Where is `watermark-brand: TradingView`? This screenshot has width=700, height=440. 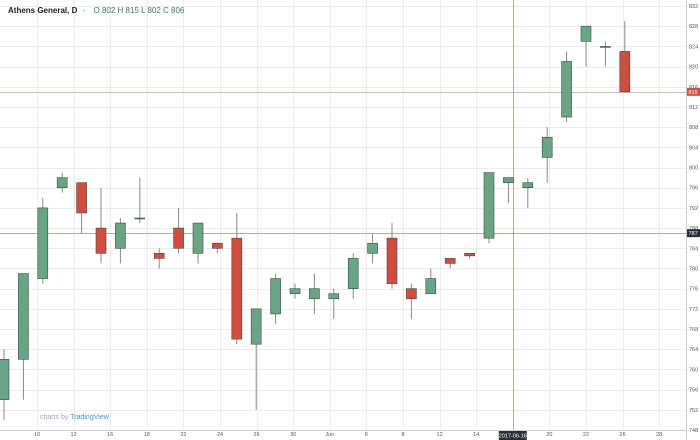 watermark-brand: TradingView is located at coordinates (89, 417).